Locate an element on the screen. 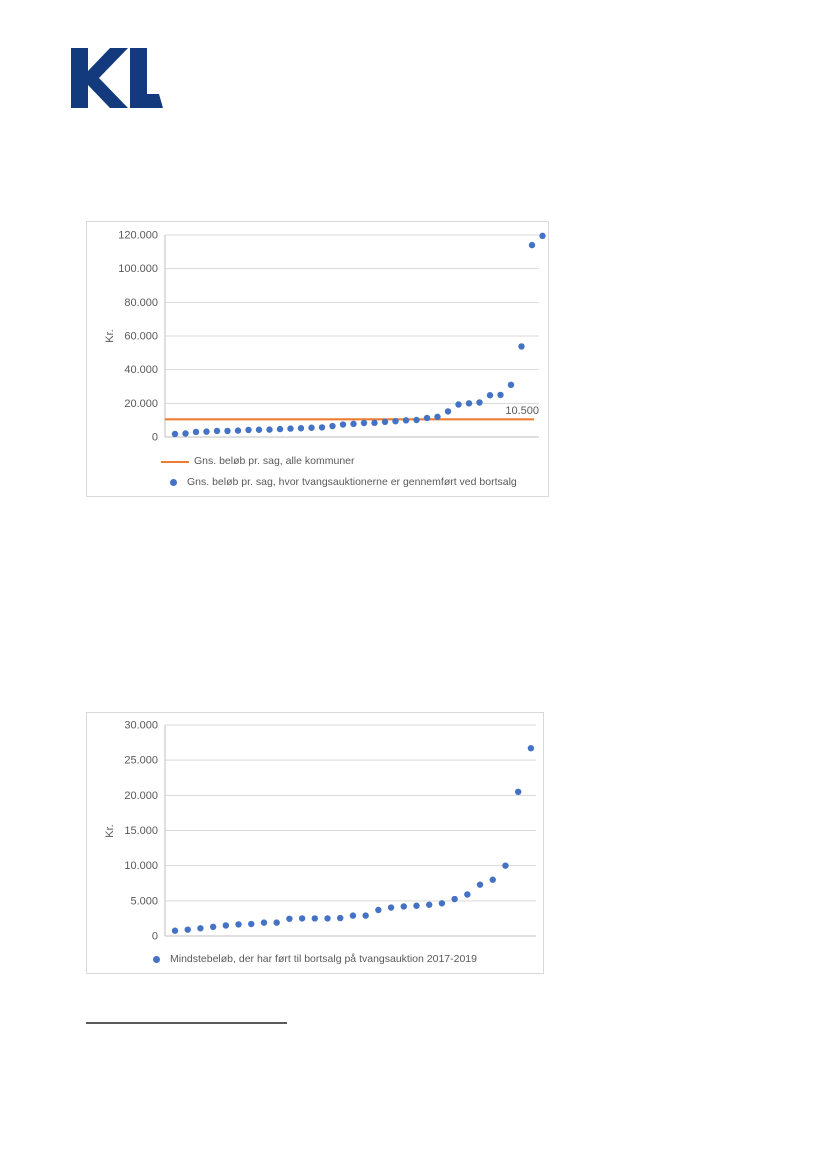  y-tick-label: 120.000 is located at coordinates (138, 236).